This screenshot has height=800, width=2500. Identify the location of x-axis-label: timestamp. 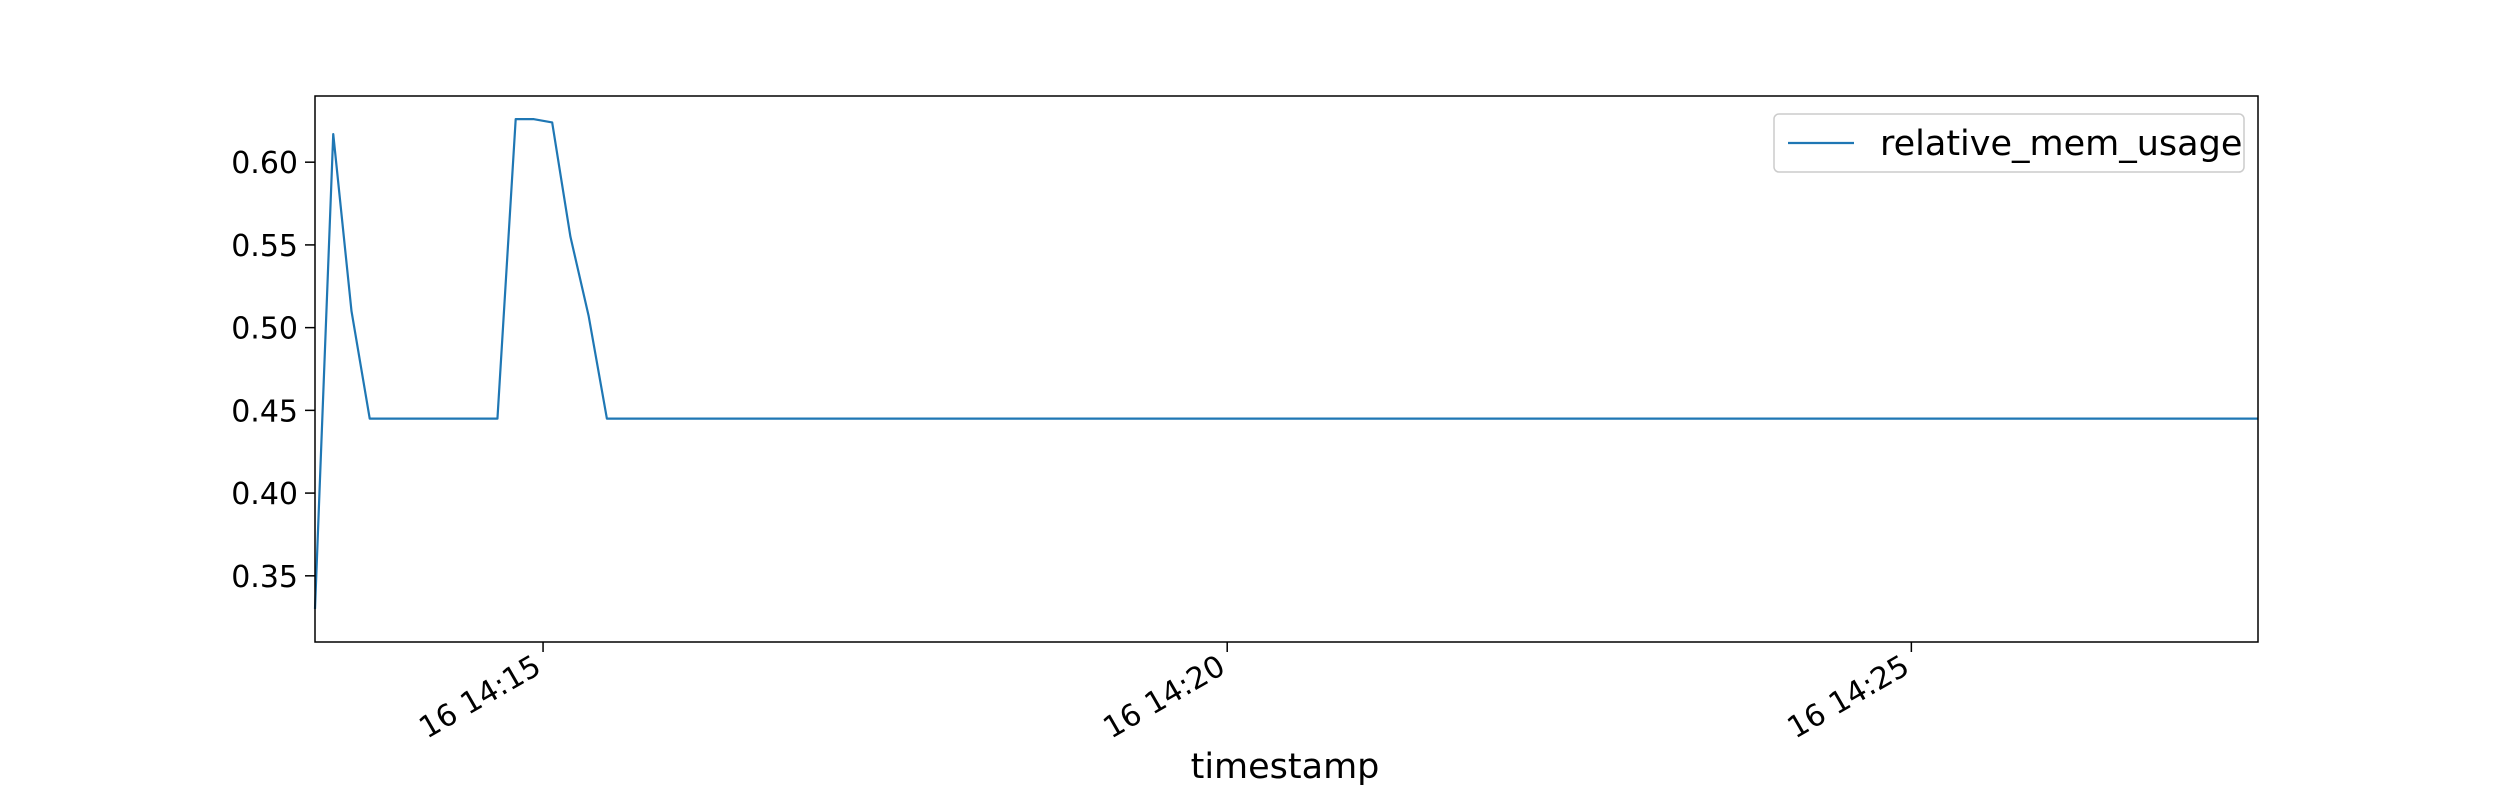
(1285, 767).